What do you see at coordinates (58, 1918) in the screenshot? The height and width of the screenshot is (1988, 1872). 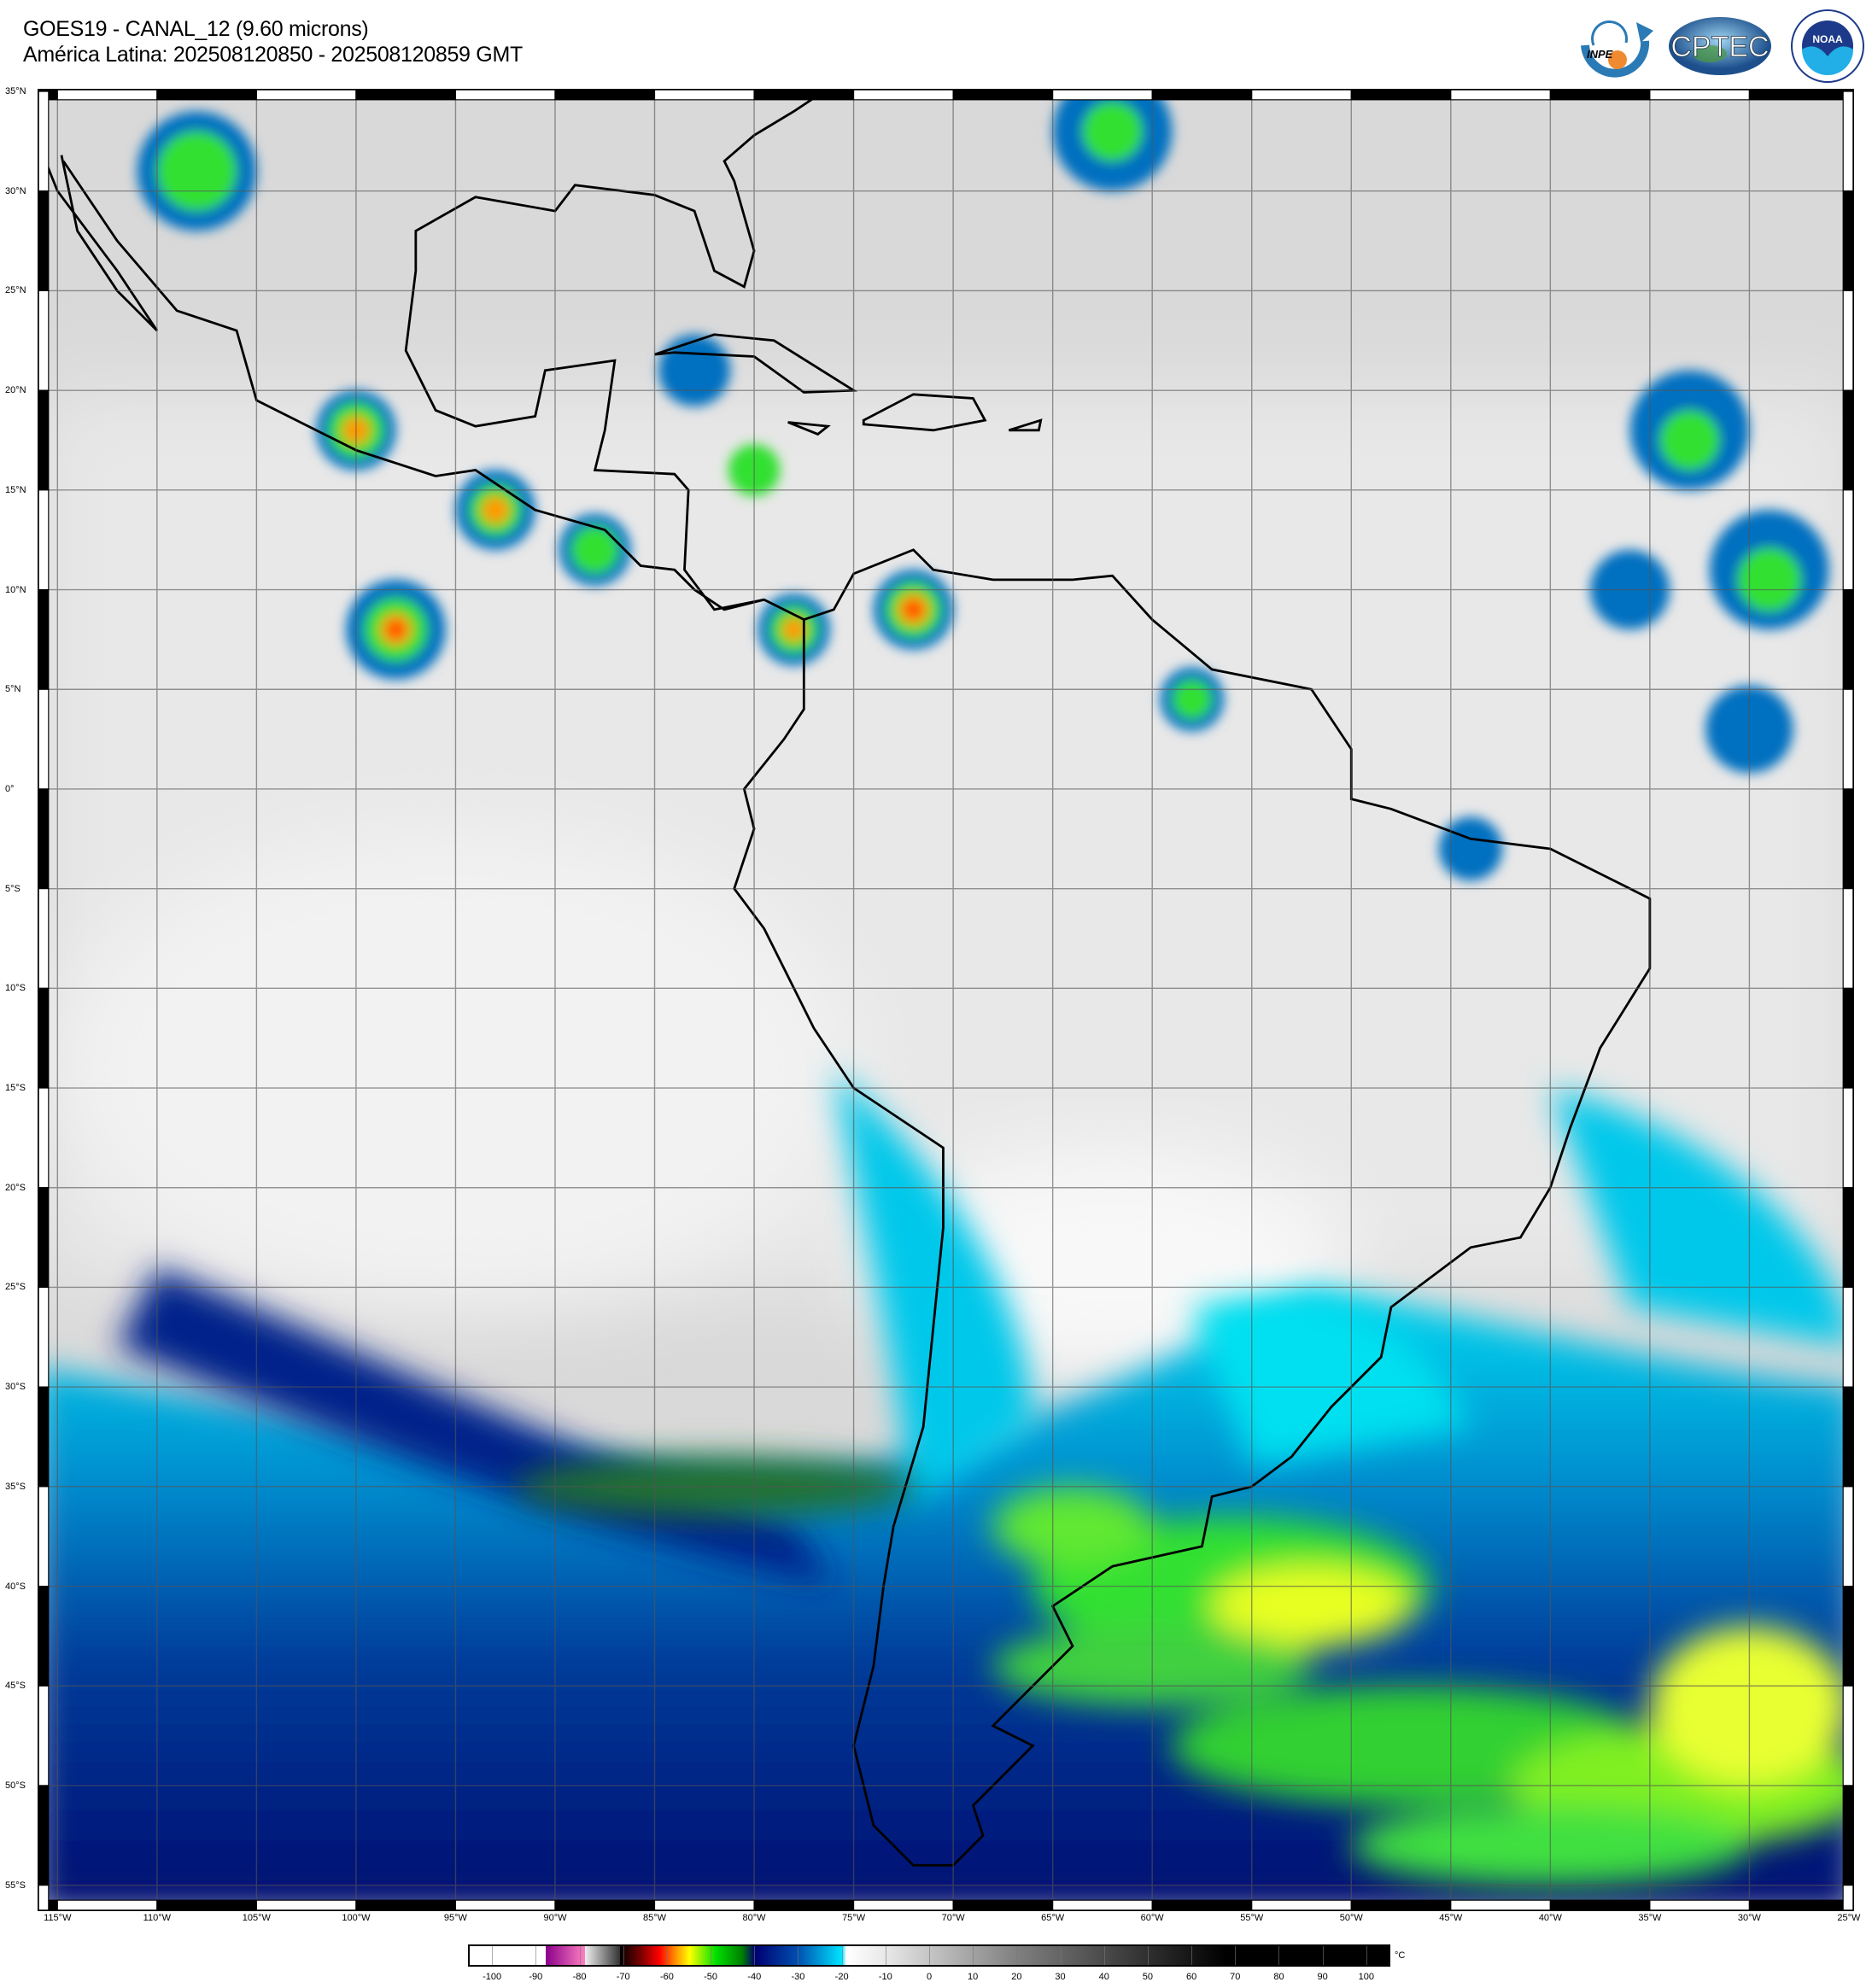 I see `longitude-label: 115°W` at bounding box center [58, 1918].